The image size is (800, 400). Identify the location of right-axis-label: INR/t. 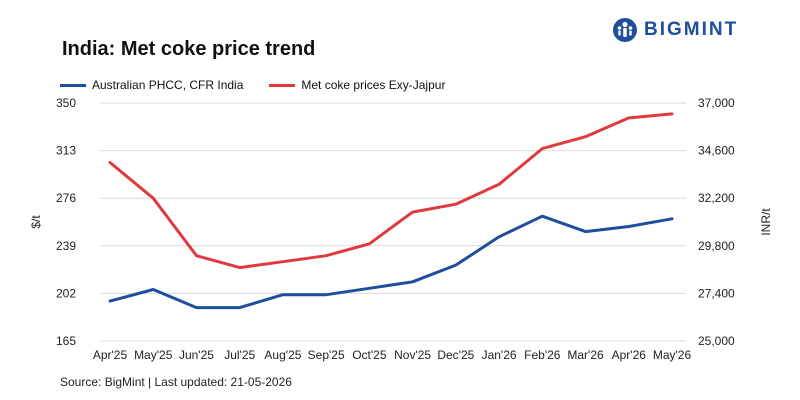
(766, 222).